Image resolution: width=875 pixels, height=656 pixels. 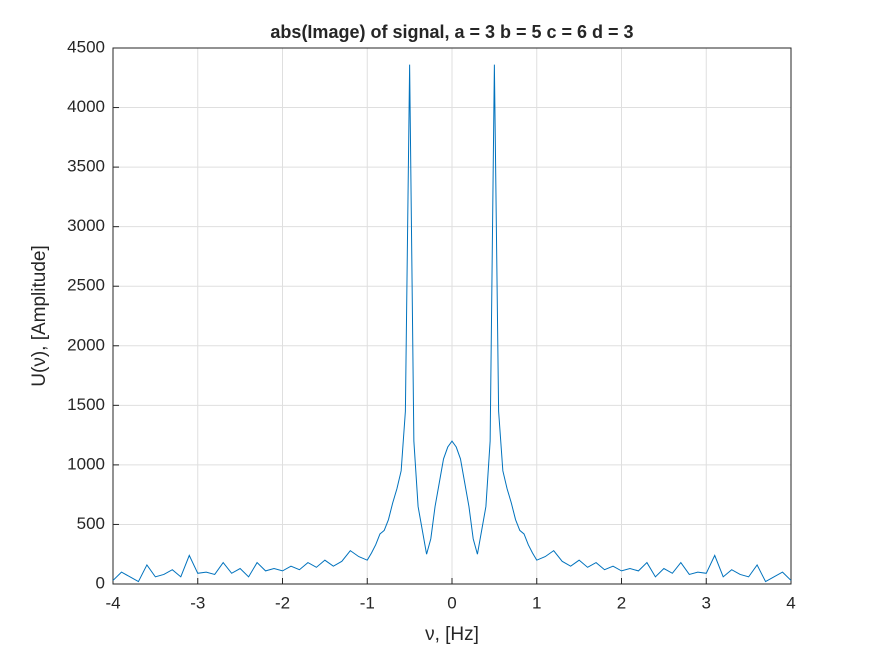 I want to click on x-tick-label: 0, so click(x=451, y=602).